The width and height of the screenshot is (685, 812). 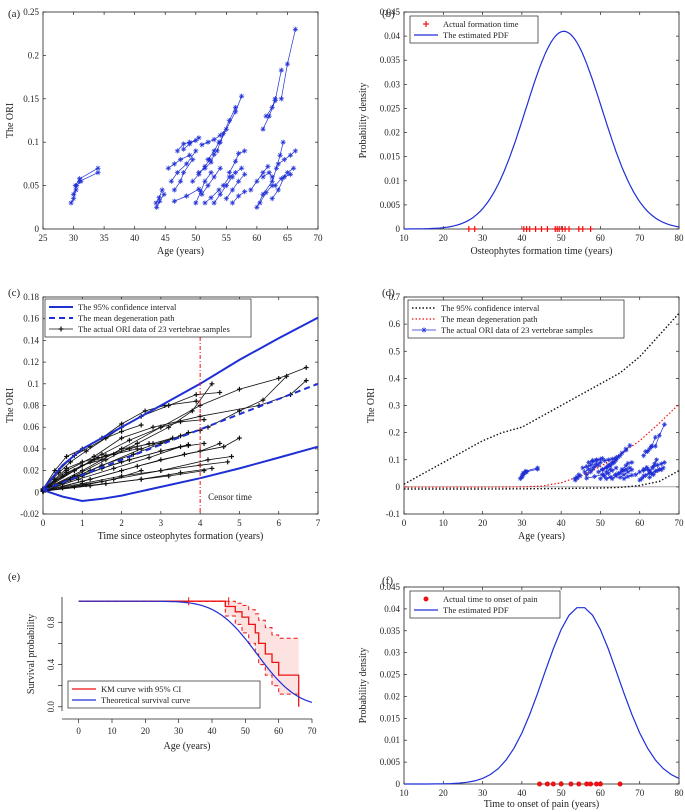 I want to click on y-tick-label: 0.8, so click(x=51, y=622).